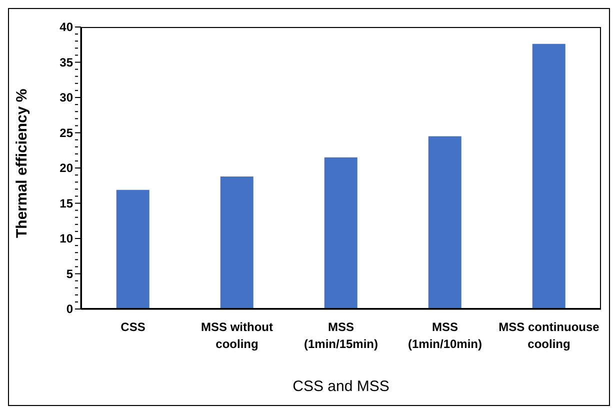 The width and height of the screenshot is (615, 408). What do you see at coordinates (549, 335) in the screenshot?
I see `x-tick-label: MSS continuouse cooling` at bounding box center [549, 335].